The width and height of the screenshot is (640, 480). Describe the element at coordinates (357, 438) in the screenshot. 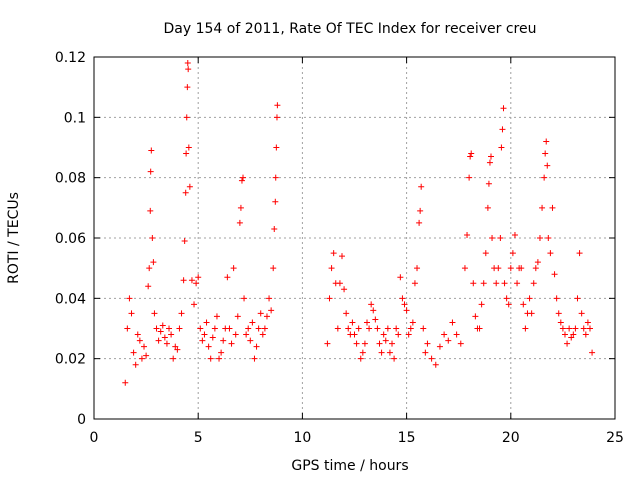

I see `x-tick-labels: 0 5 10 15 20 25` at that location.